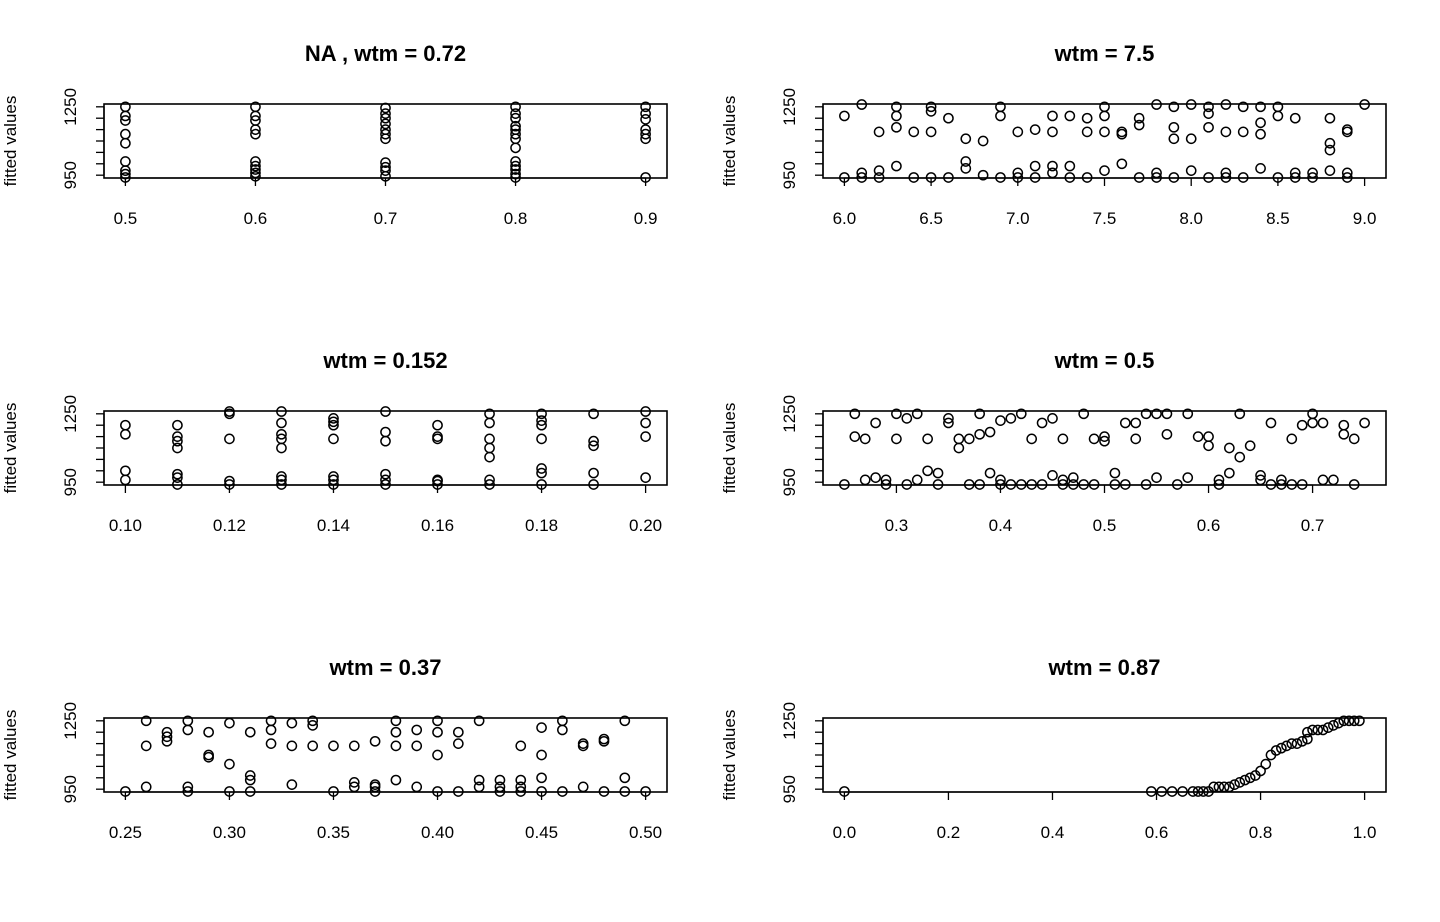 This screenshot has width=1440, height=922. What do you see at coordinates (646, 218) in the screenshot?
I see `x-tick-label: 0.9` at bounding box center [646, 218].